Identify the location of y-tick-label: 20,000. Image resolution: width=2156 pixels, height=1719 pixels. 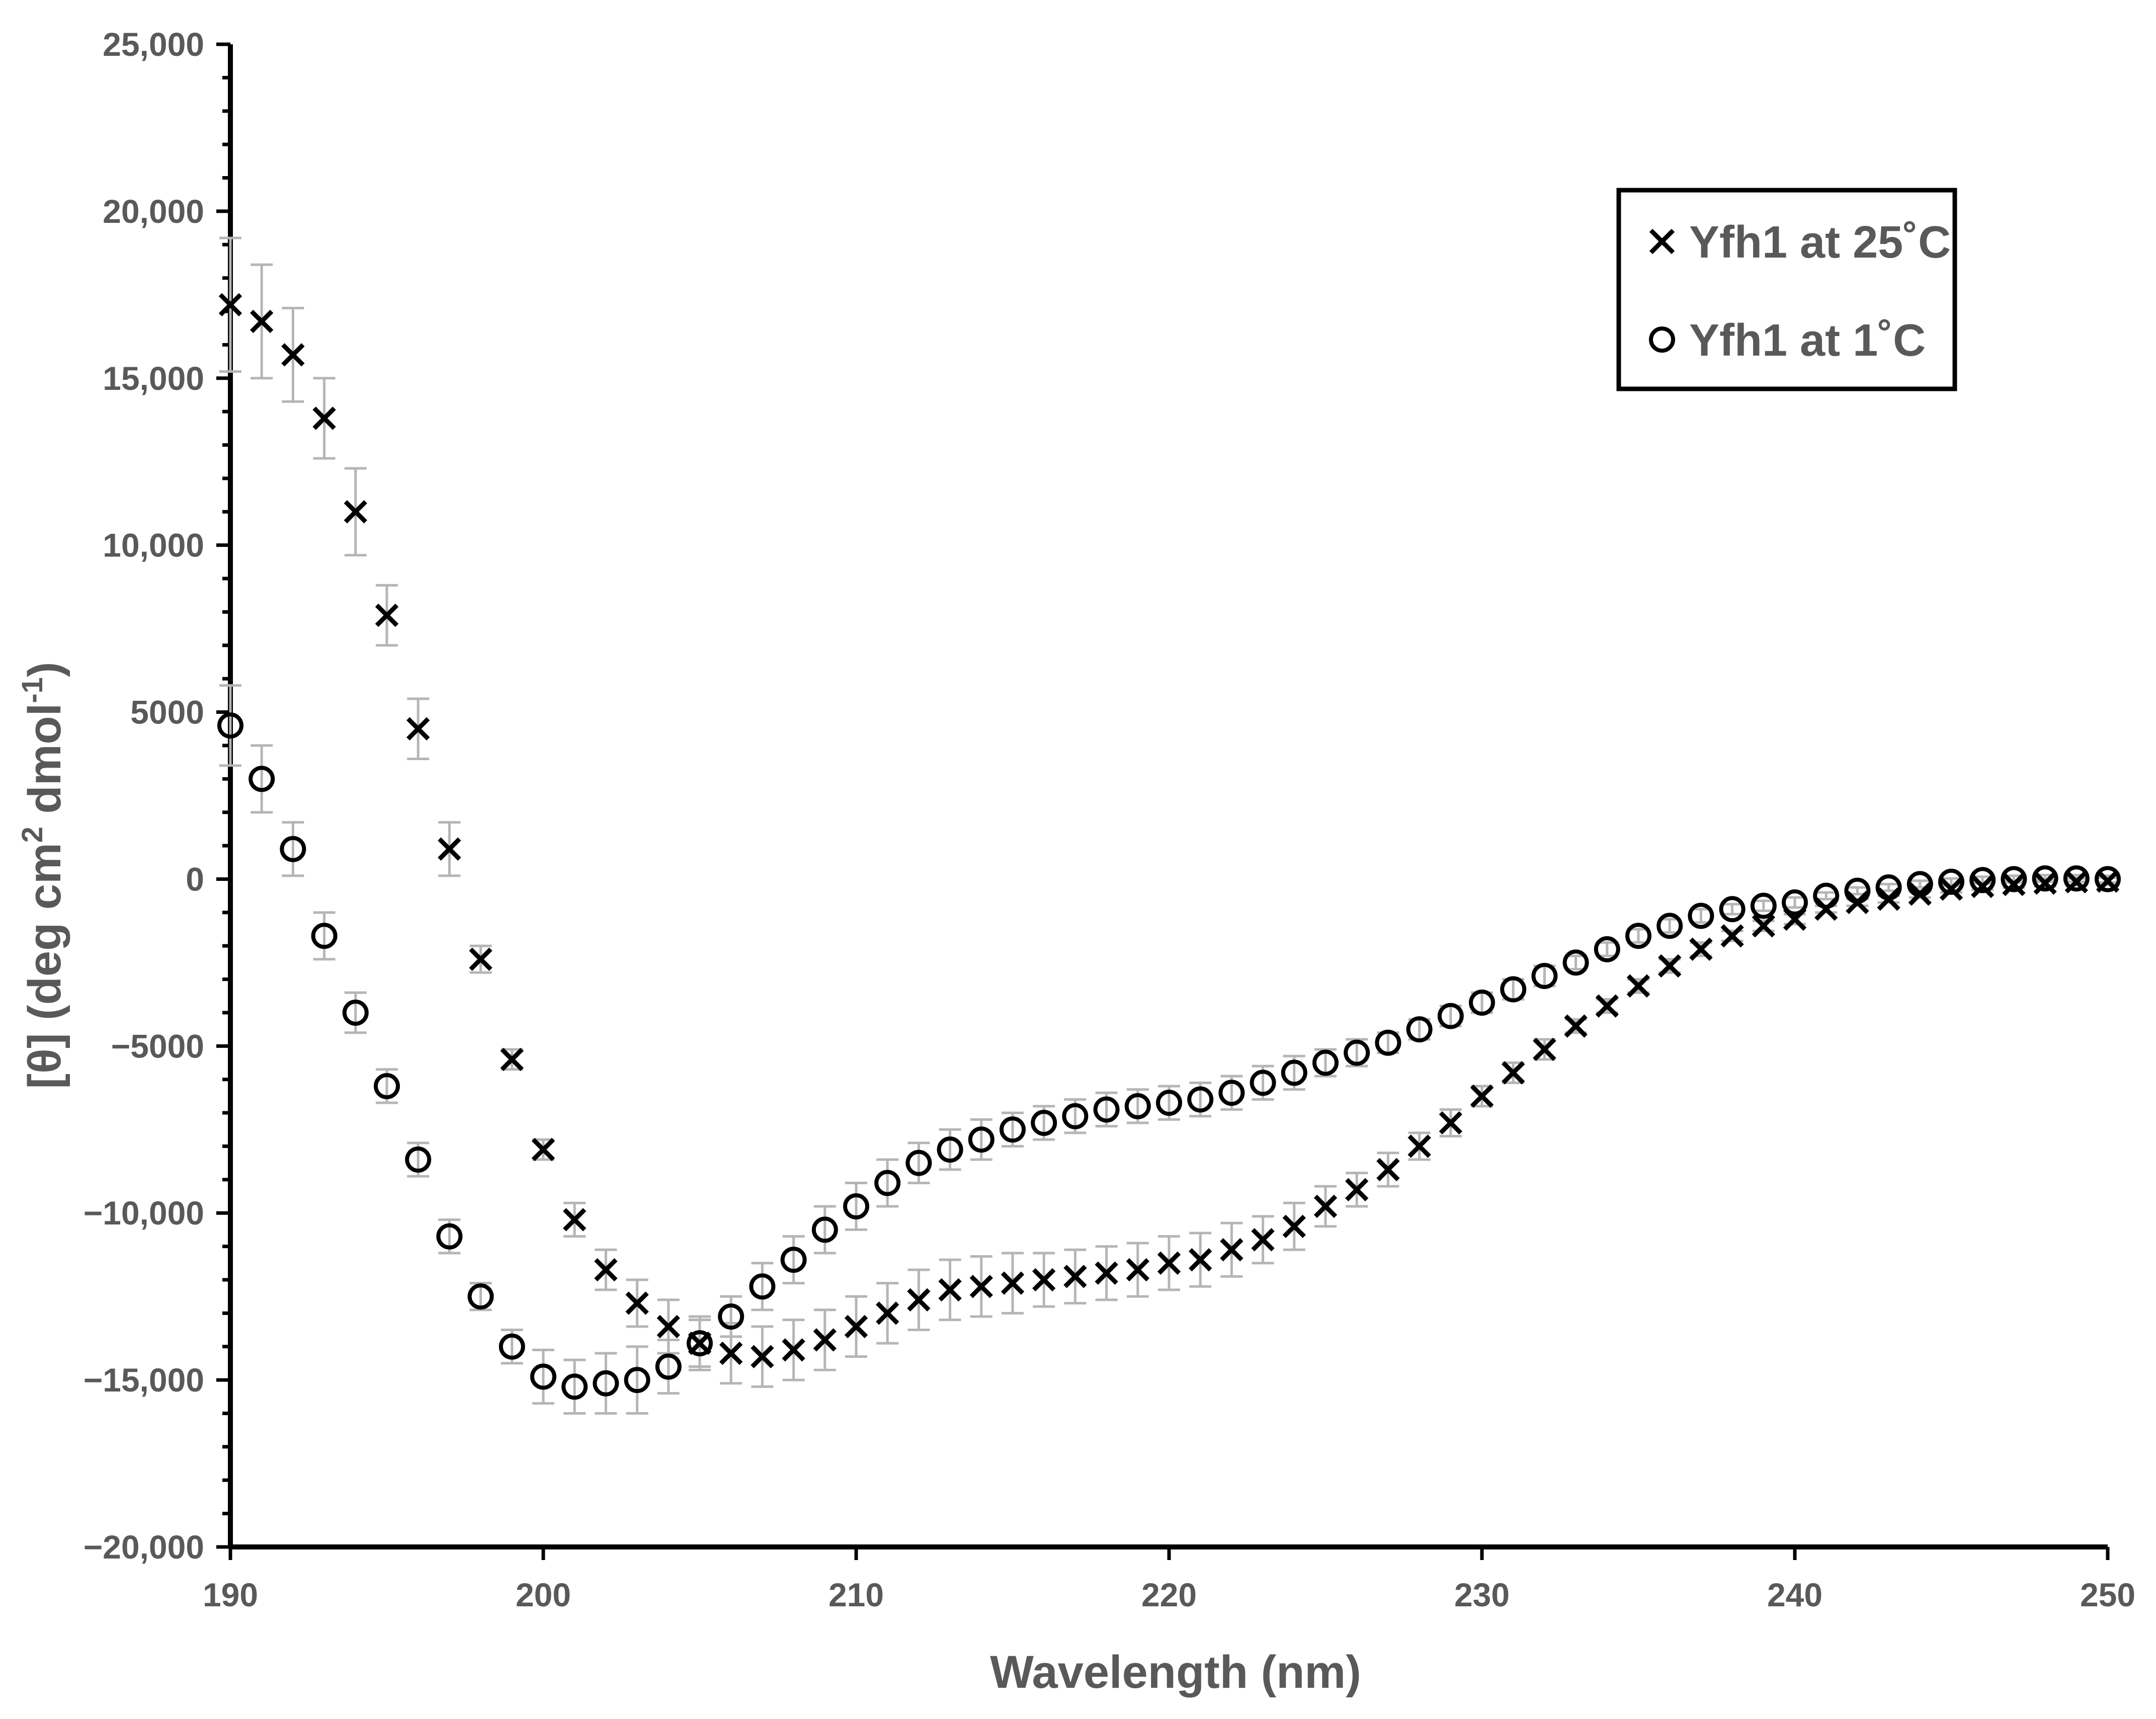
(153, 211).